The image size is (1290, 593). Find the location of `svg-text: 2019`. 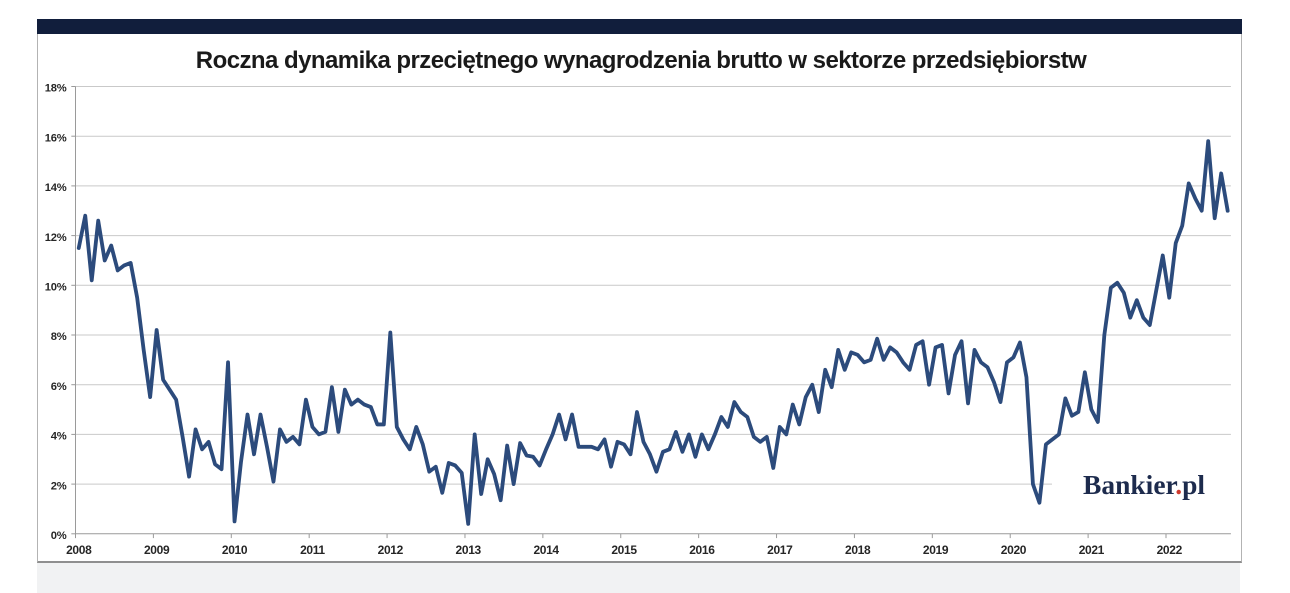

svg-text: 2019 is located at coordinates (936, 550).